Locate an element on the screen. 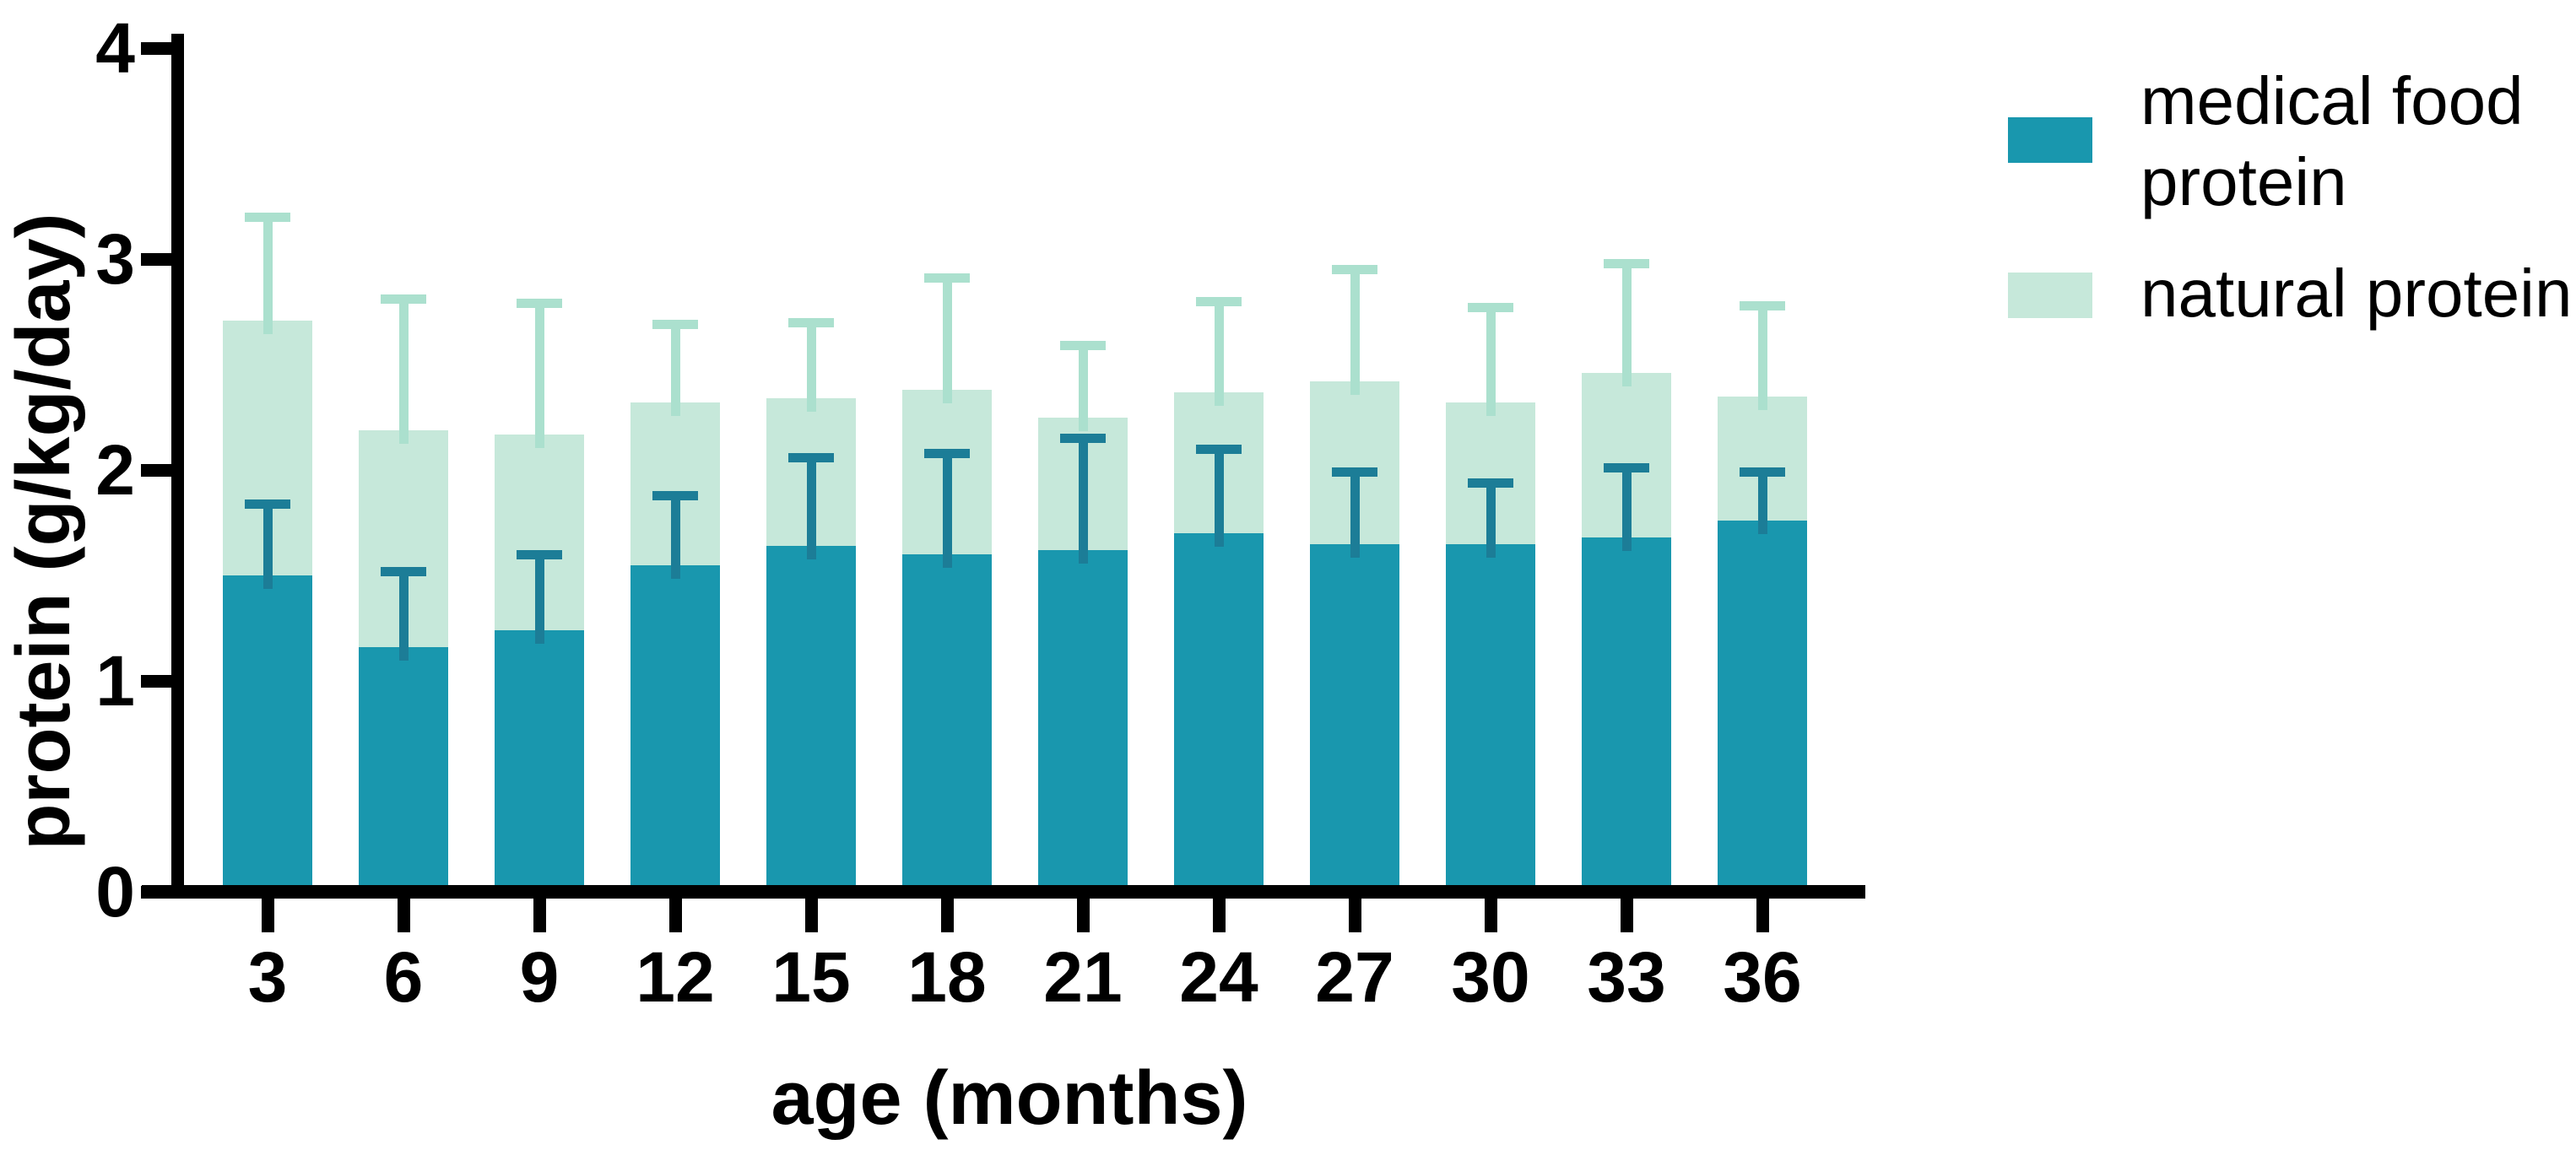 This screenshot has width=2576, height=1150. legend-swatch-natural is located at coordinates (2050, 295).